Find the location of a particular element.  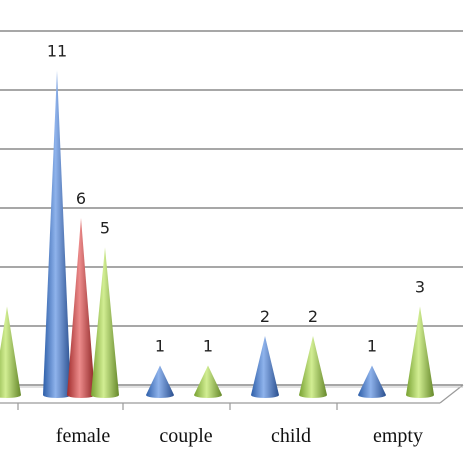

category-label: child is located at coordinates (291, 436).